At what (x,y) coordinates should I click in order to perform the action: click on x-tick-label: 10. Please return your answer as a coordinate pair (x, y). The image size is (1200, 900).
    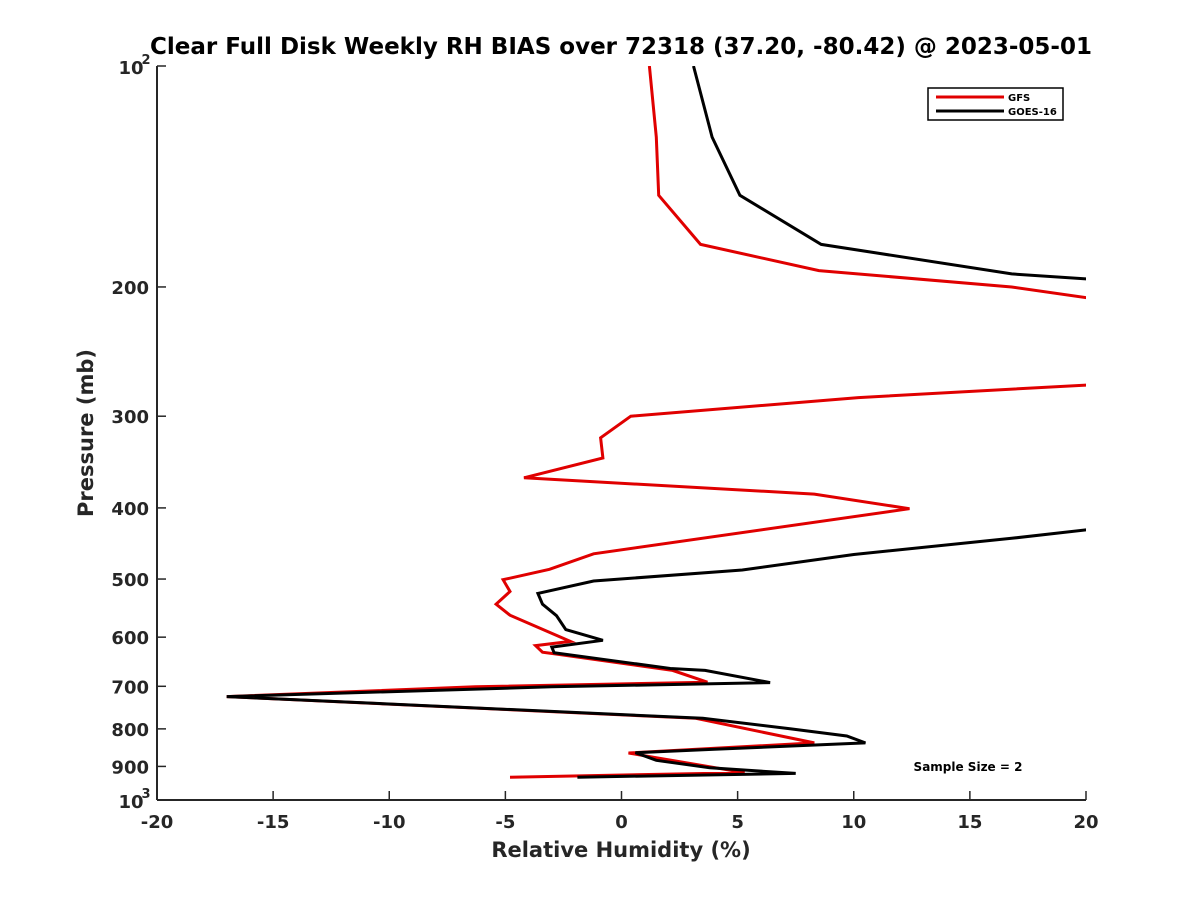
    Looking at the image, I should click on (853, 822).